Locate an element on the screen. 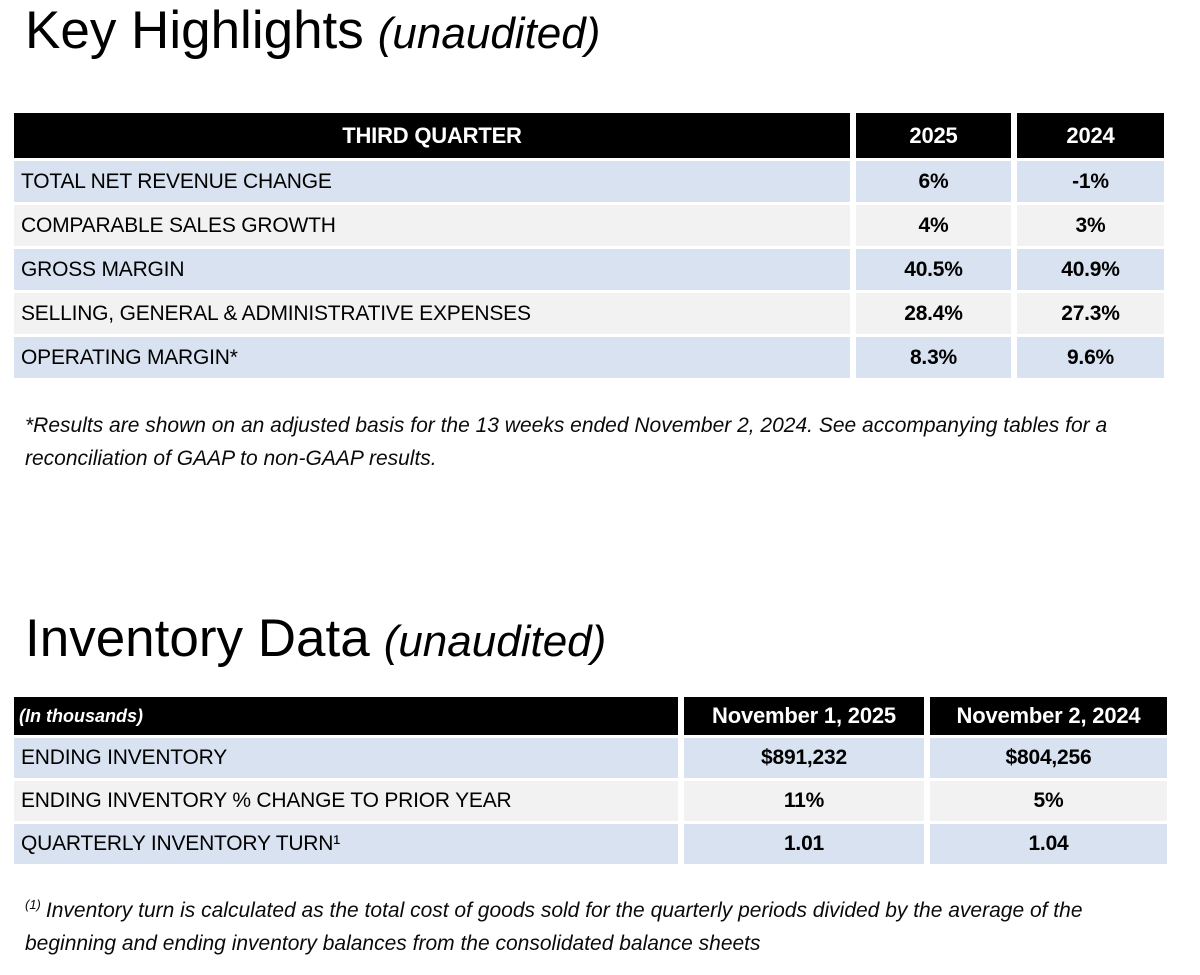 Image resolution: width=1200 pixels, height=975 pixels. table-row: QUARTERLY INVENTORY TURN¹ 1.01 1.04 is located at coordinates (590, 844).